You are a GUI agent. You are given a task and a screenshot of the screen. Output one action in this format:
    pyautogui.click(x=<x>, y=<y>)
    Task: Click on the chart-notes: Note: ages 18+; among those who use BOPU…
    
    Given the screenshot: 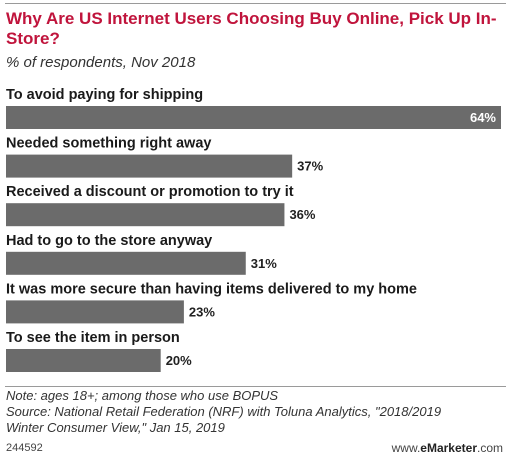 What is the action you would take?
    pyautogui.click(x=256, y=412)
    